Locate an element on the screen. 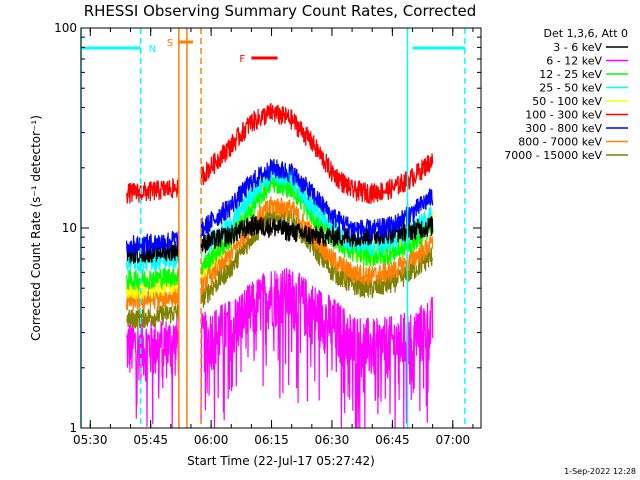 The width and height of the screenshot is (640, 480). legend-label-6: 300 - 800 keV is located at coordinates (563, 128).